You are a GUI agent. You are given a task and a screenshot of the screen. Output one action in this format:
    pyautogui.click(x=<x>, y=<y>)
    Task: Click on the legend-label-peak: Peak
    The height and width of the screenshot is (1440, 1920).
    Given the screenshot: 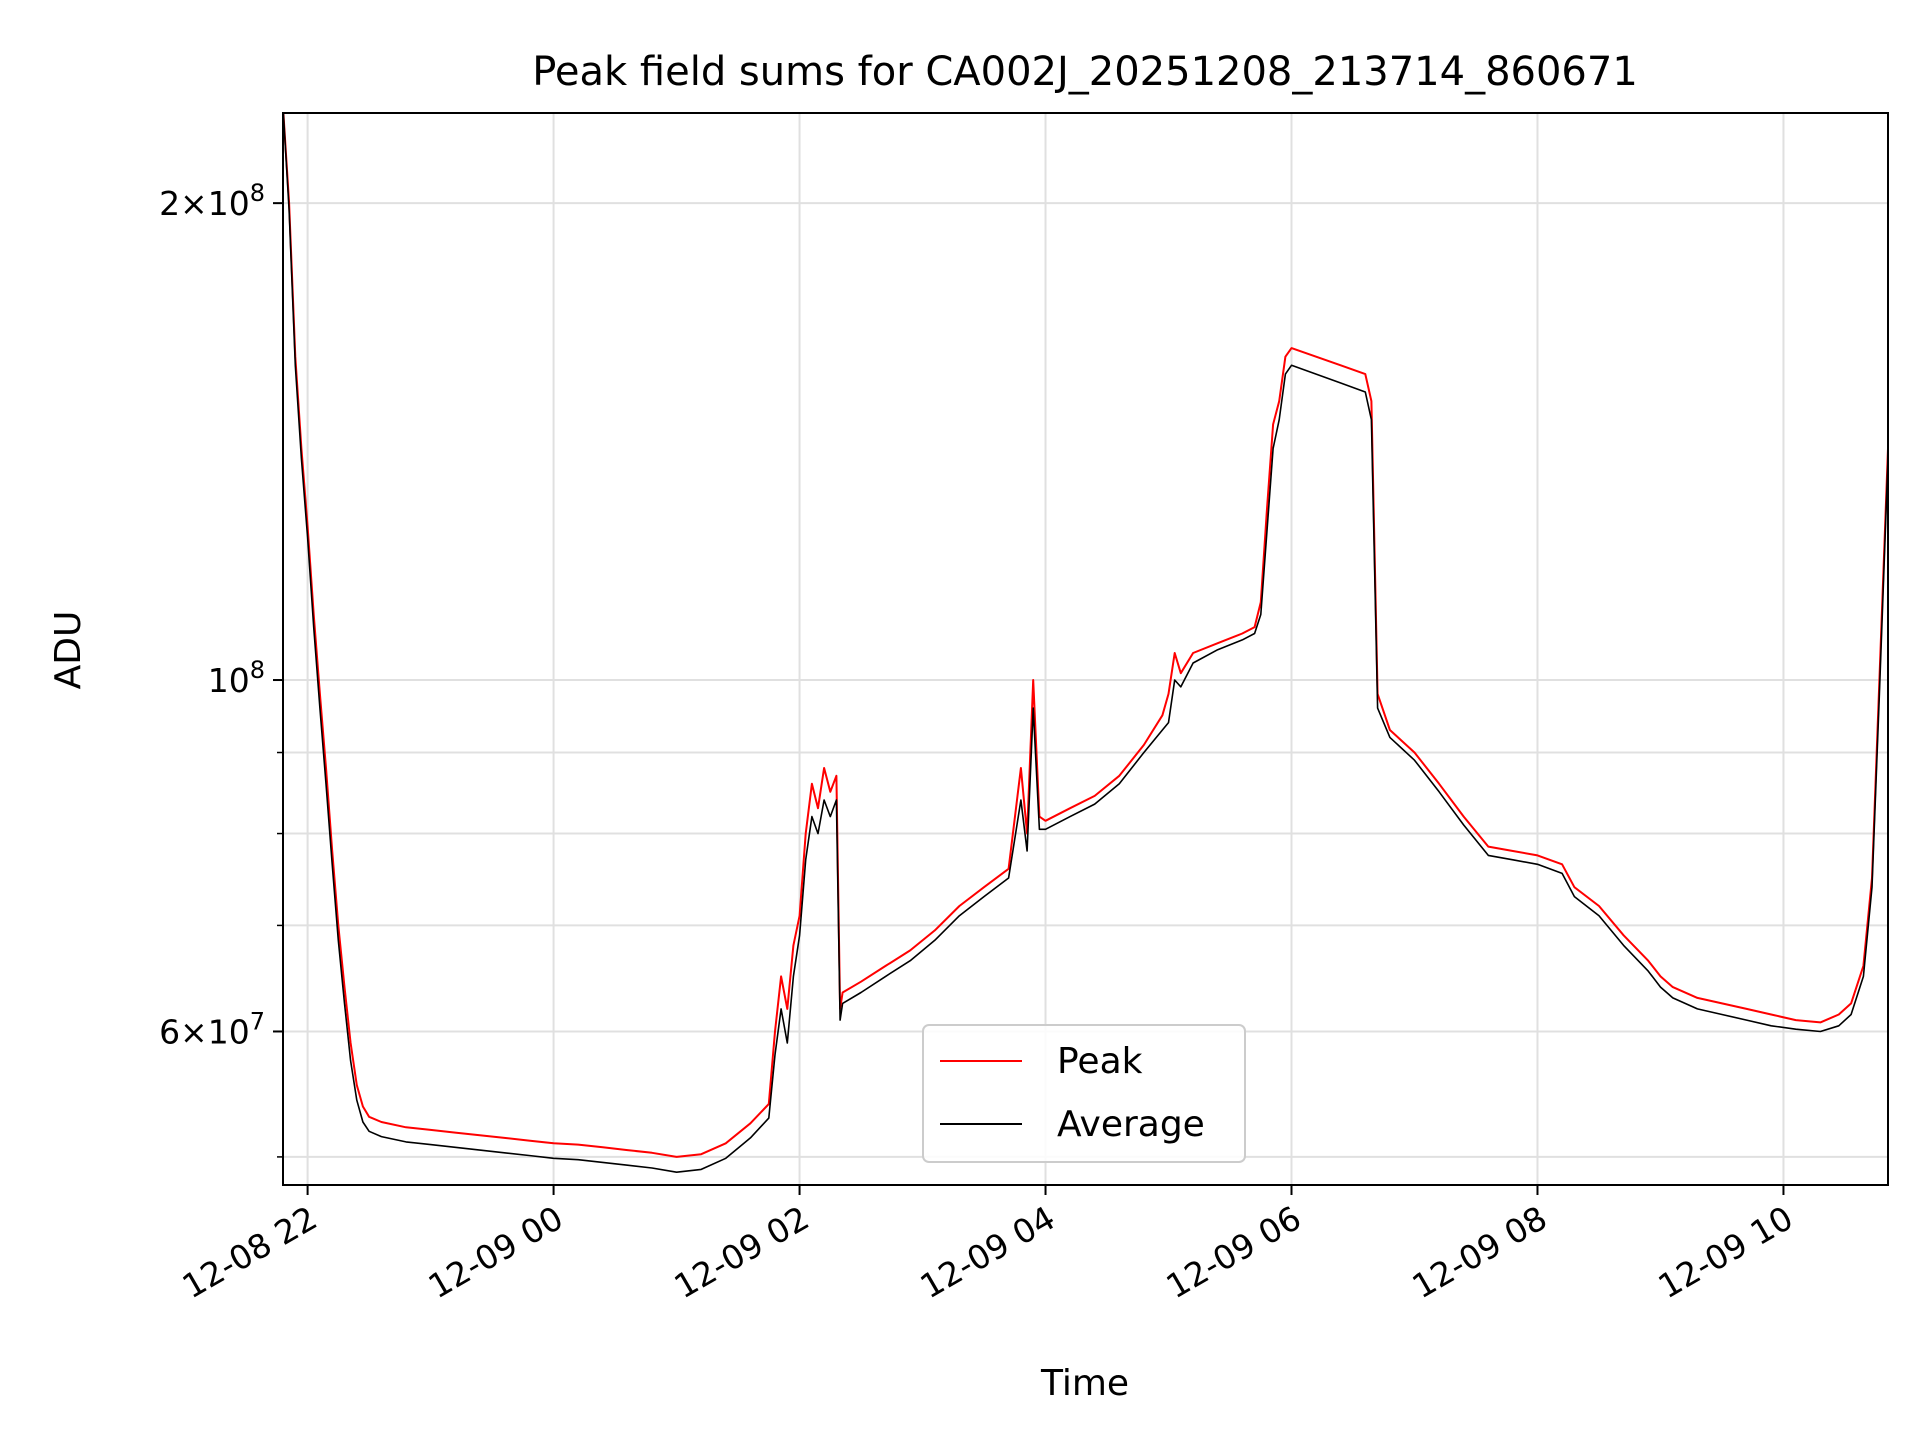 What is the action you would take?
    pyautogui.click(x=1100, y=1061)
    